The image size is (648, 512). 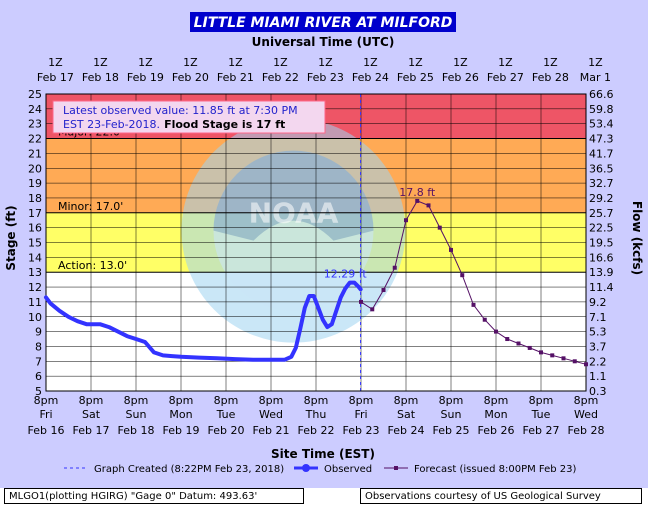 I want to click on flow-tick-label: 29.2, so click(x=601, y=198).